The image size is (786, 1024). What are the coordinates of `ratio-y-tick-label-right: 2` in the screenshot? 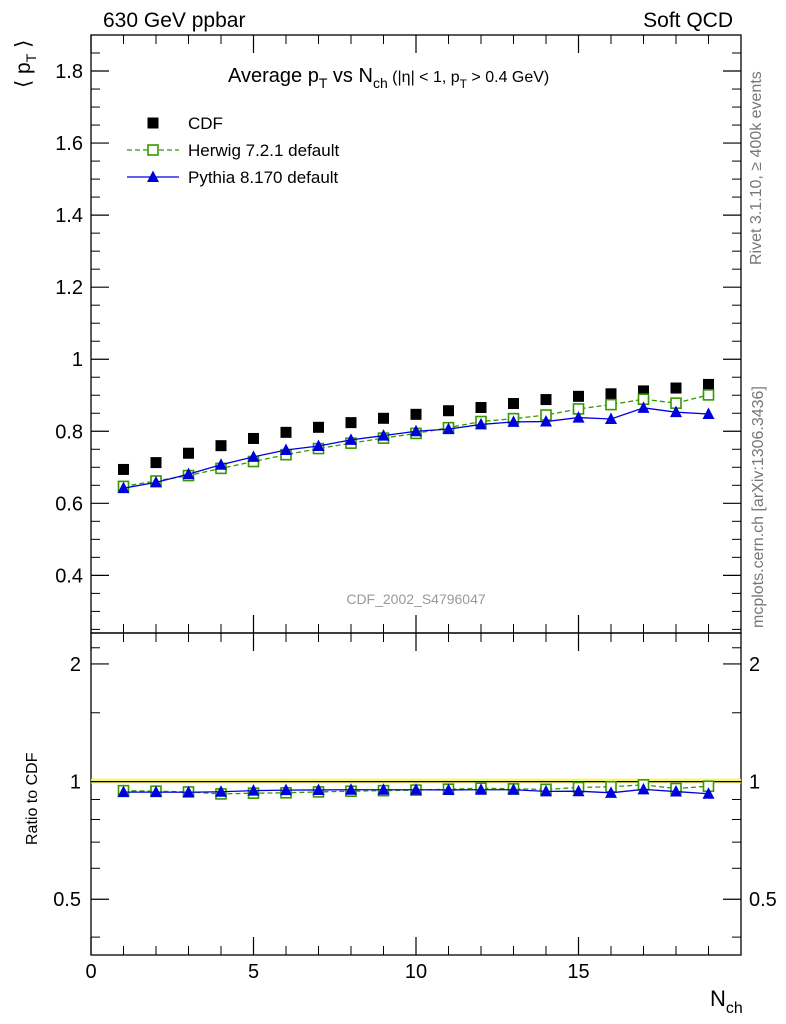 It's located at (754, 665).